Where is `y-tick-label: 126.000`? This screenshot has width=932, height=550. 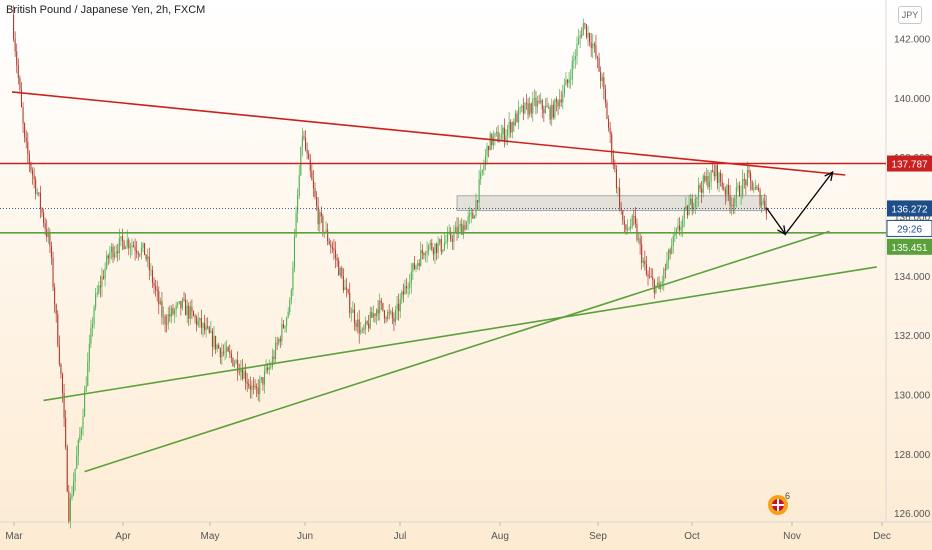 y-tick-label: 126.000 is located at coordinates (912, 514).